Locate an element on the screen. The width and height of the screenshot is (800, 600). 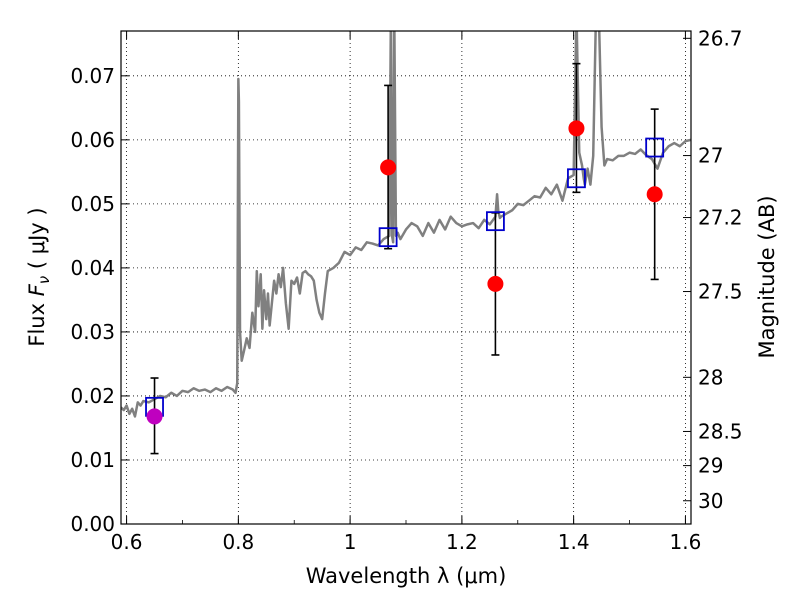
y-tick-label: 0.01 is located at coordinates (92, 460).